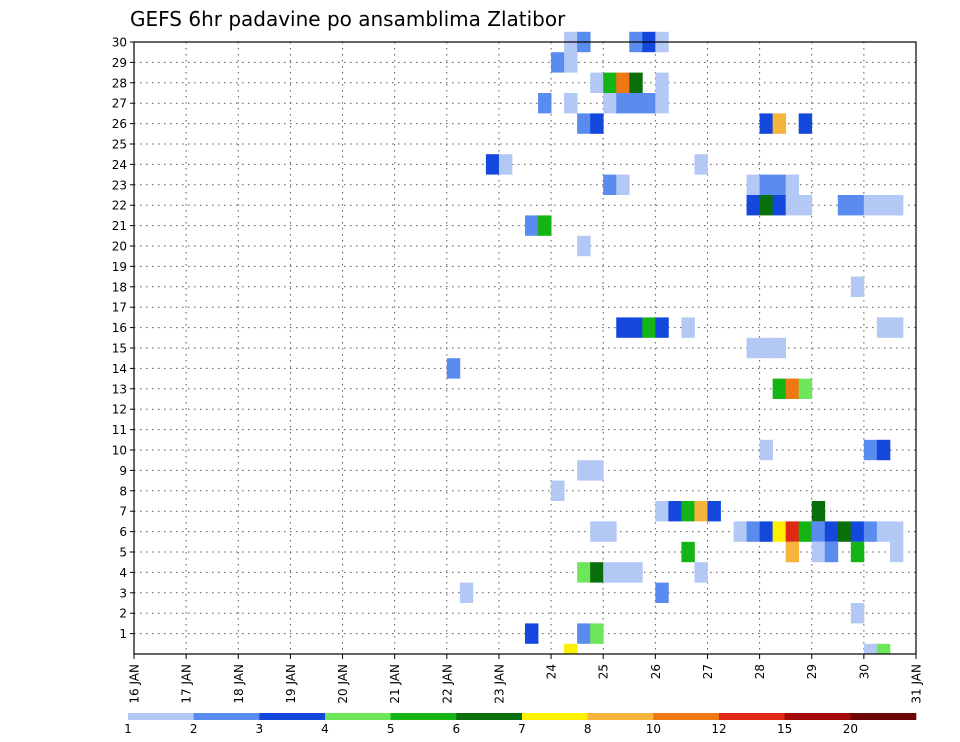  I want to click on legend-label: 20, so click(850, 729).